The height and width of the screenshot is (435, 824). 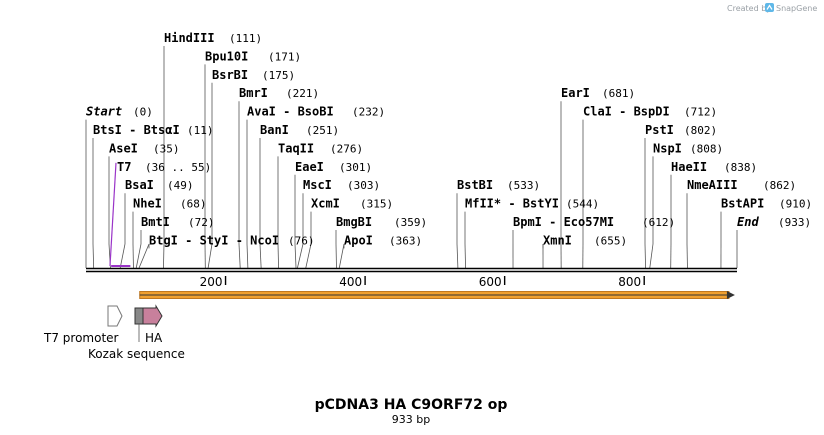 I want to click on t7-connector, so click(x=113, y=214).